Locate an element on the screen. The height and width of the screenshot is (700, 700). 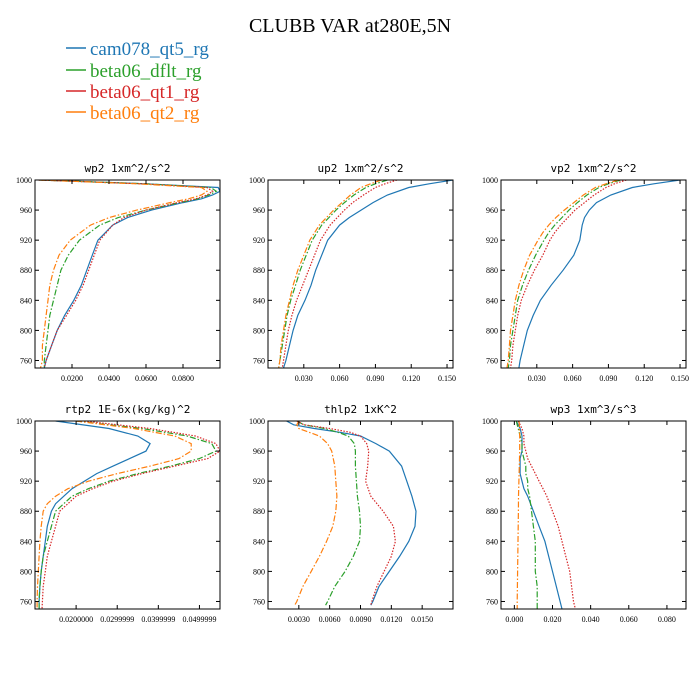
x-tick-label: 0.0400 is located at coordinates (109, 378).